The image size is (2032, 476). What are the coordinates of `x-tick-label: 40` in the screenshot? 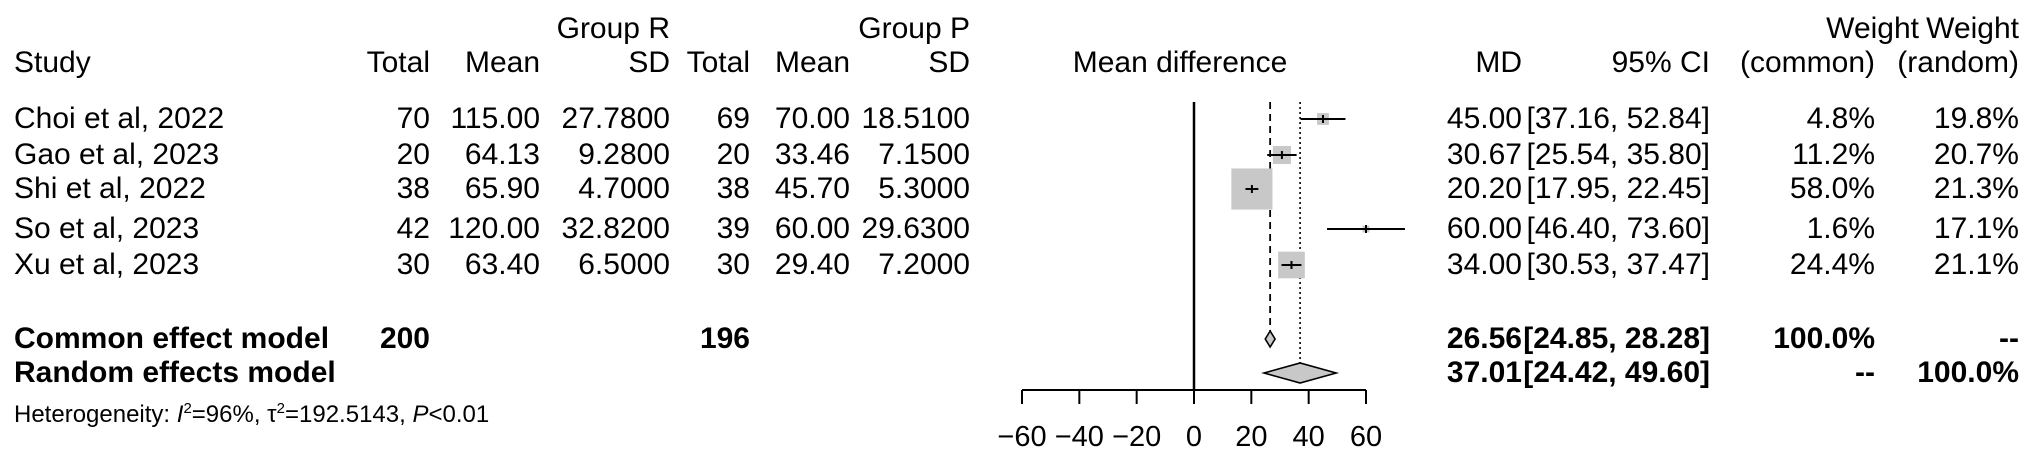 It's located at (1309, 437).